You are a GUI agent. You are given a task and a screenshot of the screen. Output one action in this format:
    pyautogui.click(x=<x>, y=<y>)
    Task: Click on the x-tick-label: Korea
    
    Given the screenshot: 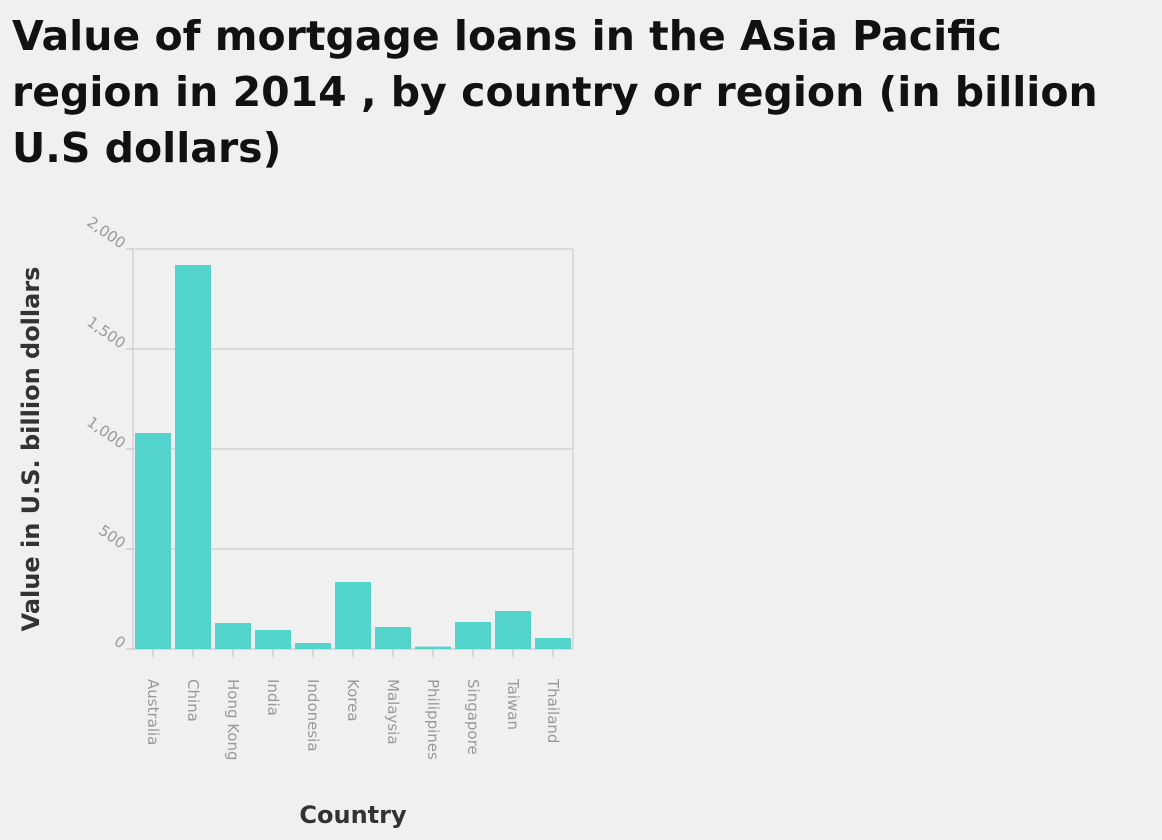 What is the action you would take?
    pyautogui.click(x=353, y=700)
    